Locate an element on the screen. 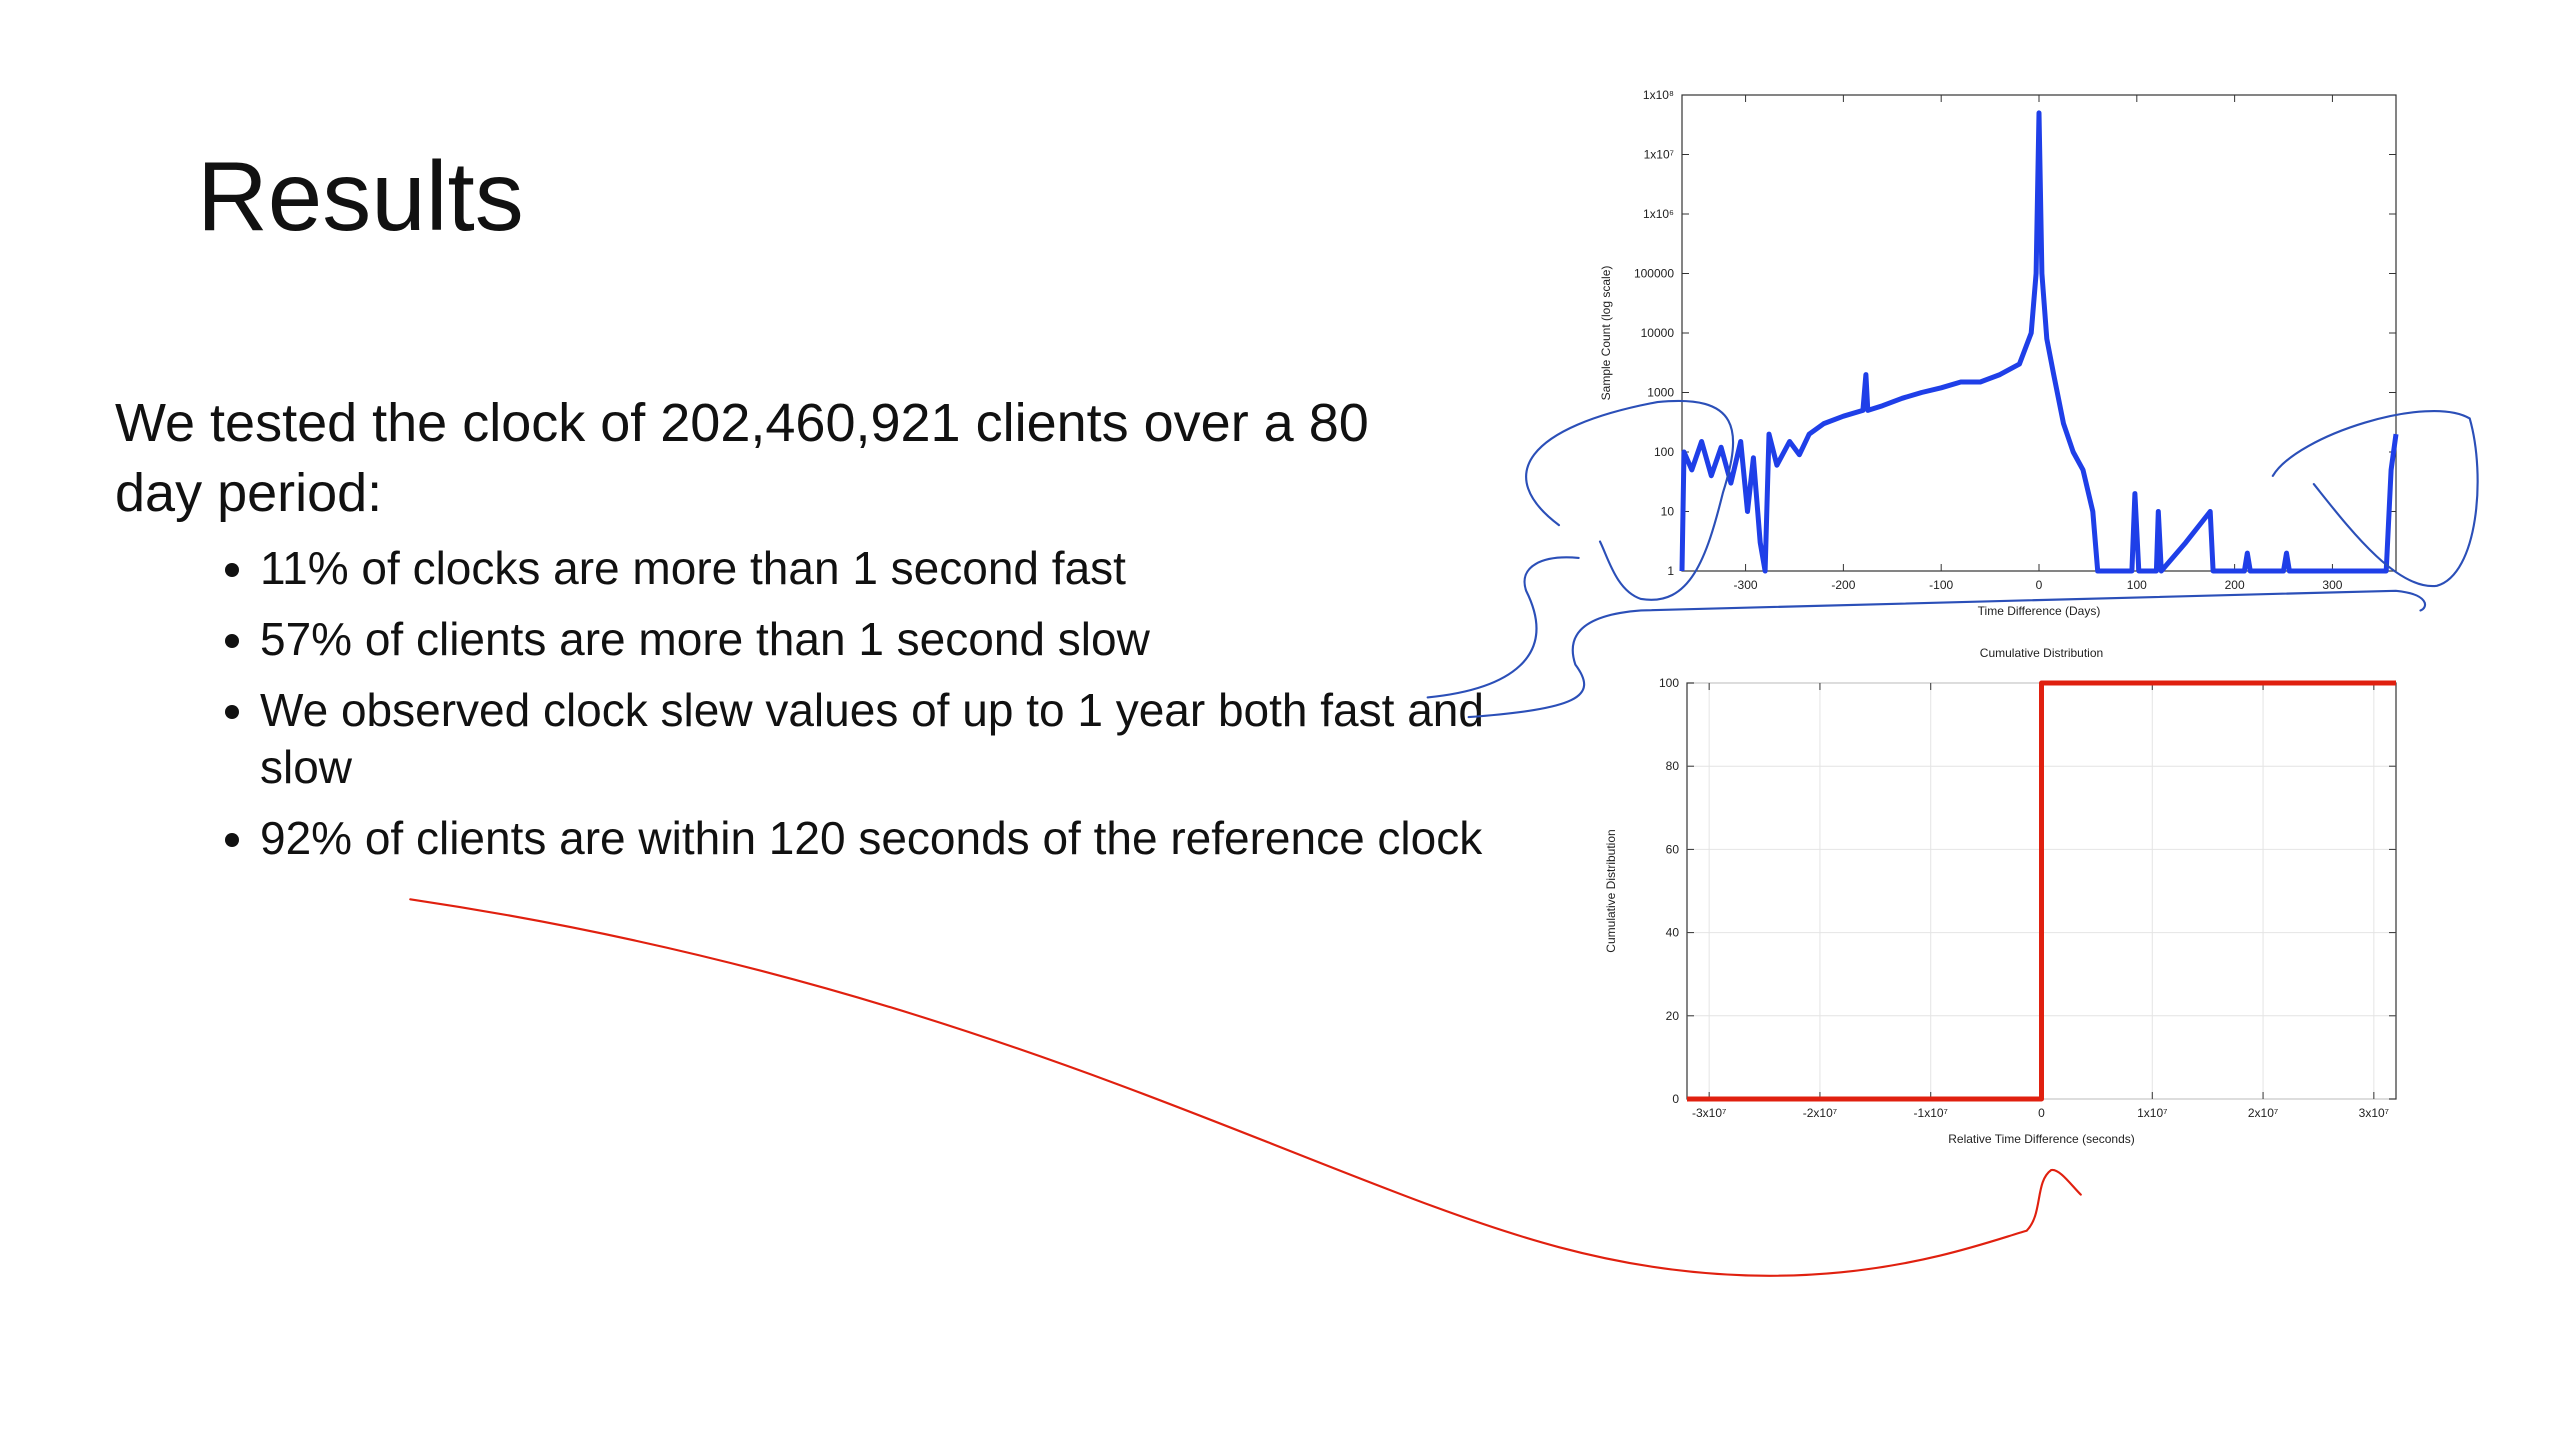  x-tick-label: -2x10⁷ is located at coordinates (1820, 1113).